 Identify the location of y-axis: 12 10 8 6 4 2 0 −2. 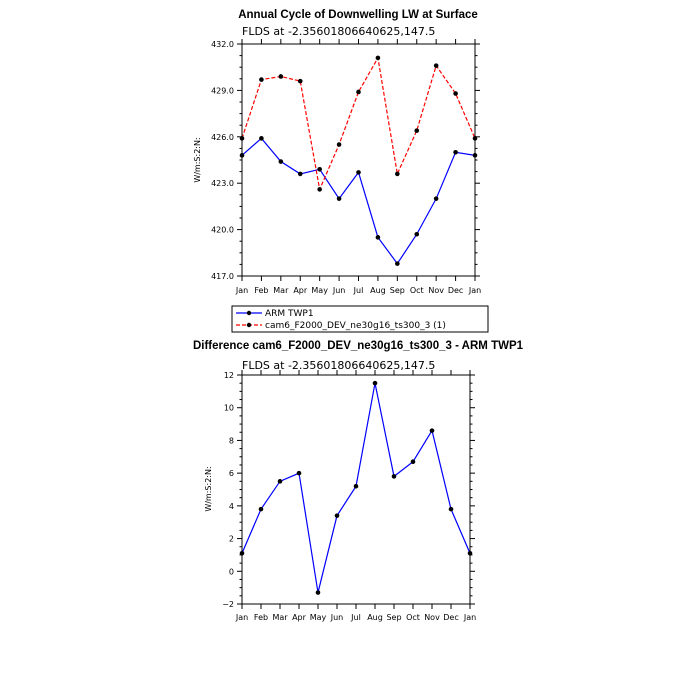
(348, 490).